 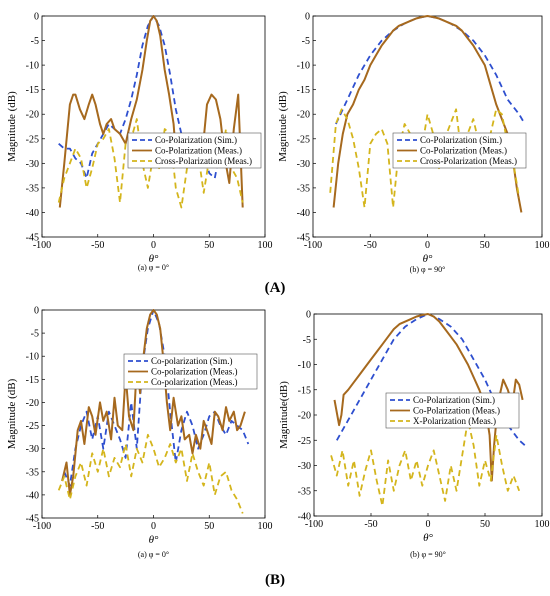 I want to click on plot-frame, so click(x=153, y=414).